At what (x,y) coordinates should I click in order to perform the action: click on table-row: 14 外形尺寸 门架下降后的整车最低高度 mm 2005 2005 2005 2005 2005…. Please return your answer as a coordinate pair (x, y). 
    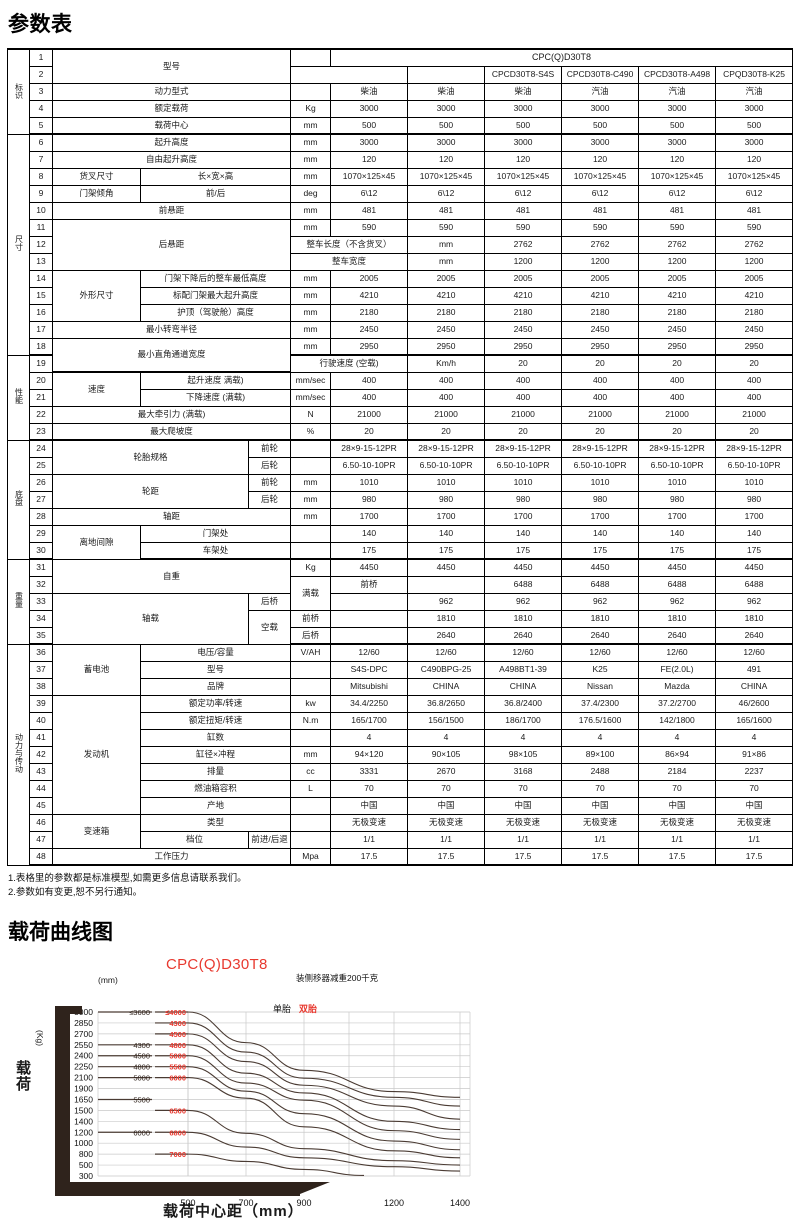
    Looking at the image, I should click on (401, 295).